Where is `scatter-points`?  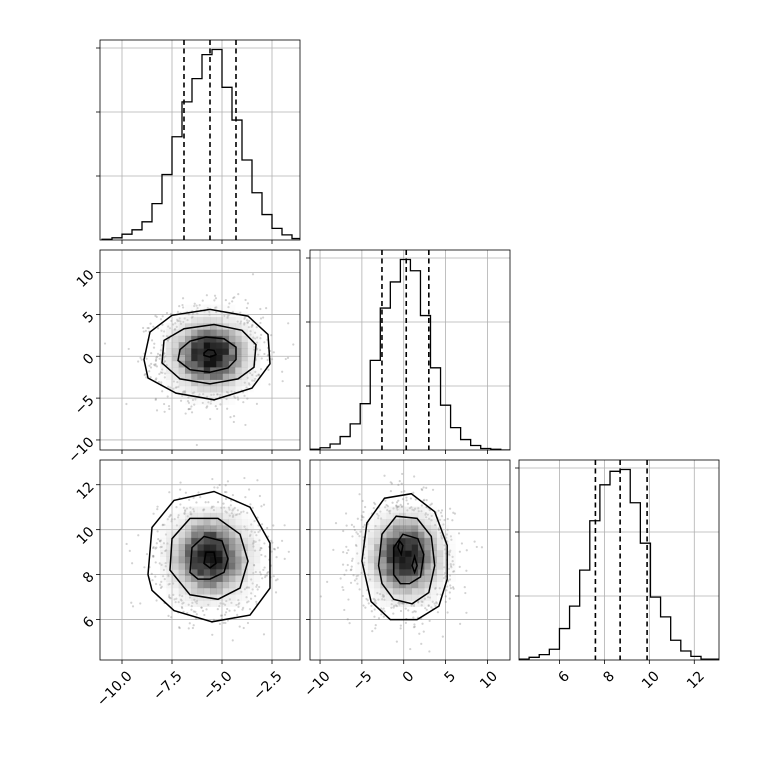 scatter-points is located at coordinates (207, 559).